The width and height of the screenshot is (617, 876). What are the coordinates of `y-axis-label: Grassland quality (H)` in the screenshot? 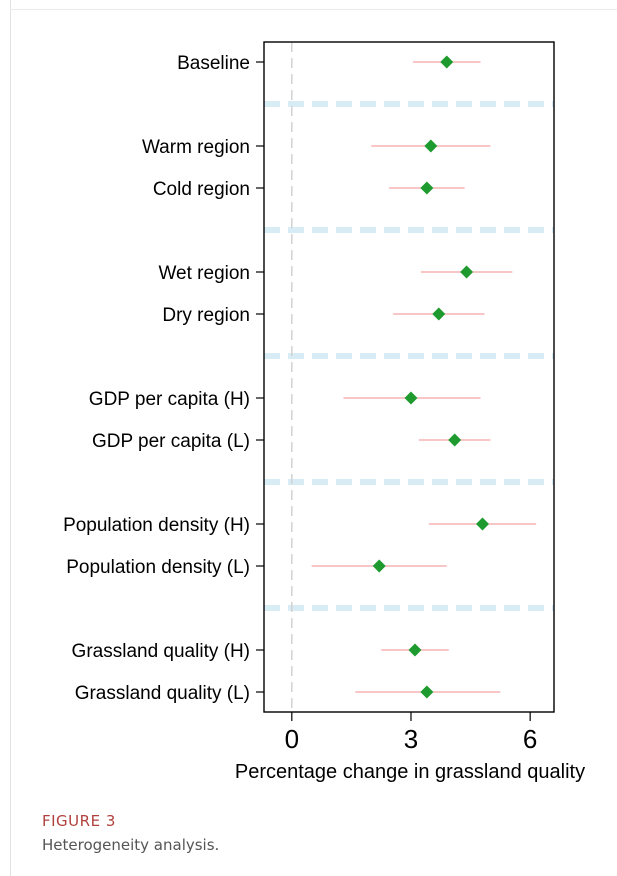 It's located at (161, 651).